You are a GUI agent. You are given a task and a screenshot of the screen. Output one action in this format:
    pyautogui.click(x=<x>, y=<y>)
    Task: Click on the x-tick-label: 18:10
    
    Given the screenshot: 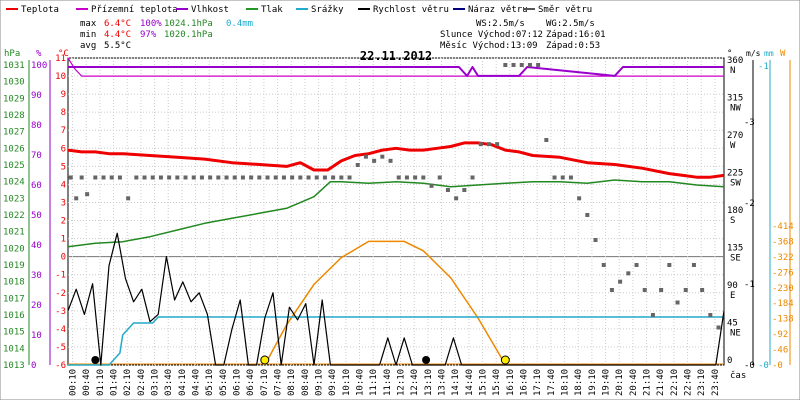 What is the action you would take?
    pyautogui.click(x=566, y=382)
    